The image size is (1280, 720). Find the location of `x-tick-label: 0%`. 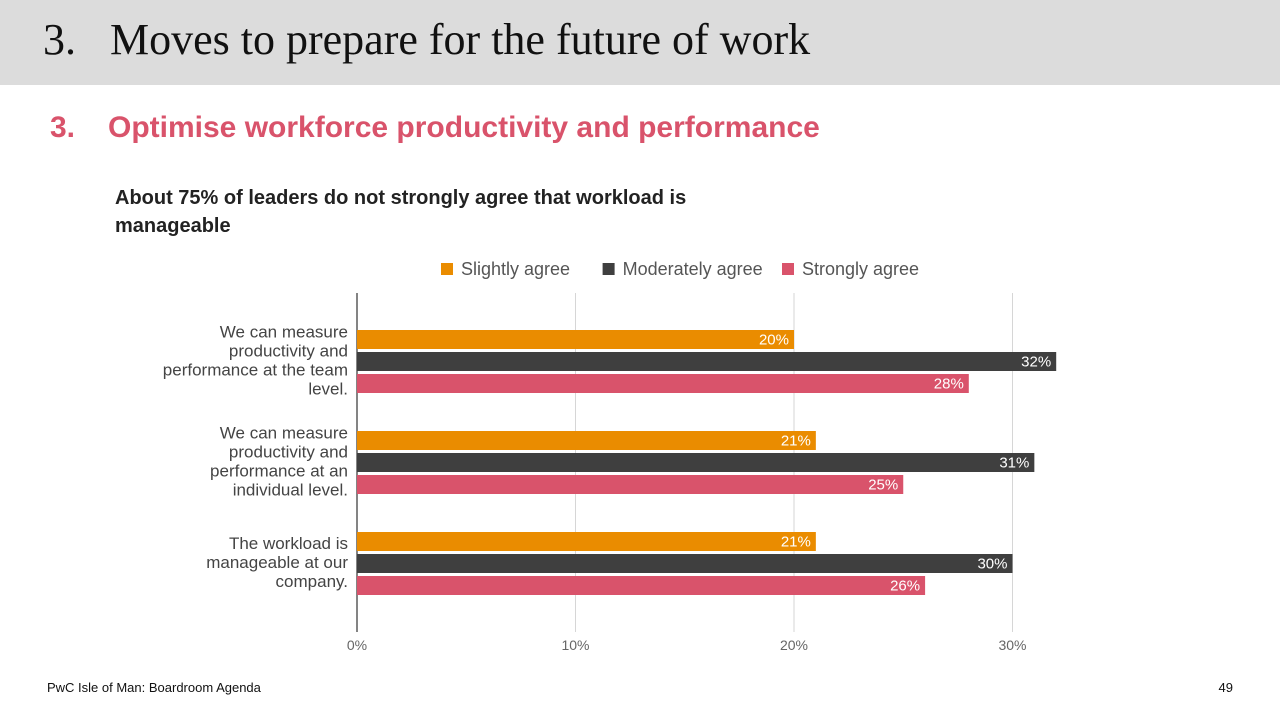

x-tick-label: 0% is located at coordinates (357, 645).